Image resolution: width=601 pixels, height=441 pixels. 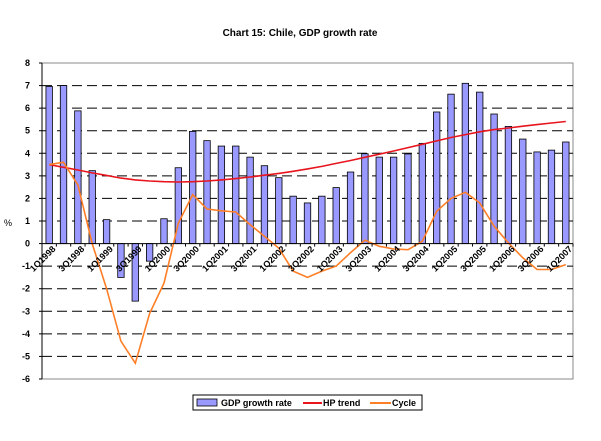 What do you see at coordinates (341, 403) in the screenshot?
I see `legend-label-hp-trend: HP trend` at bounding box center [341, 403].